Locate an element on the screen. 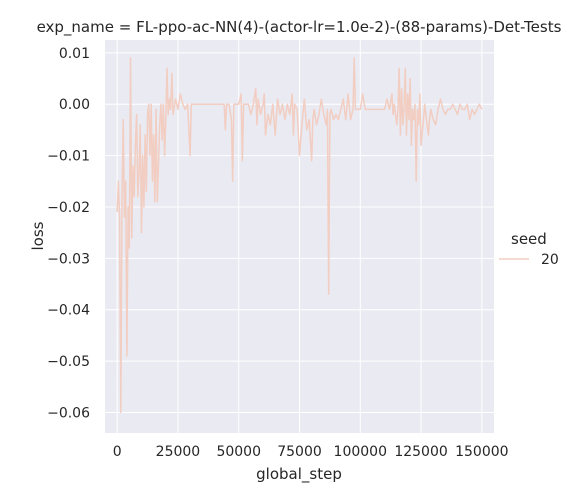  x-tick-label: 0 is located at coordinates (117, 452).